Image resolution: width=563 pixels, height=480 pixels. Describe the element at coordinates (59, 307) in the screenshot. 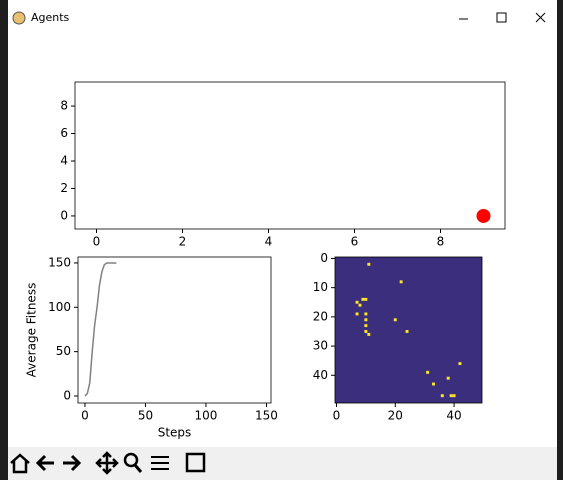

I see `y-tick-label: 100` at that location.